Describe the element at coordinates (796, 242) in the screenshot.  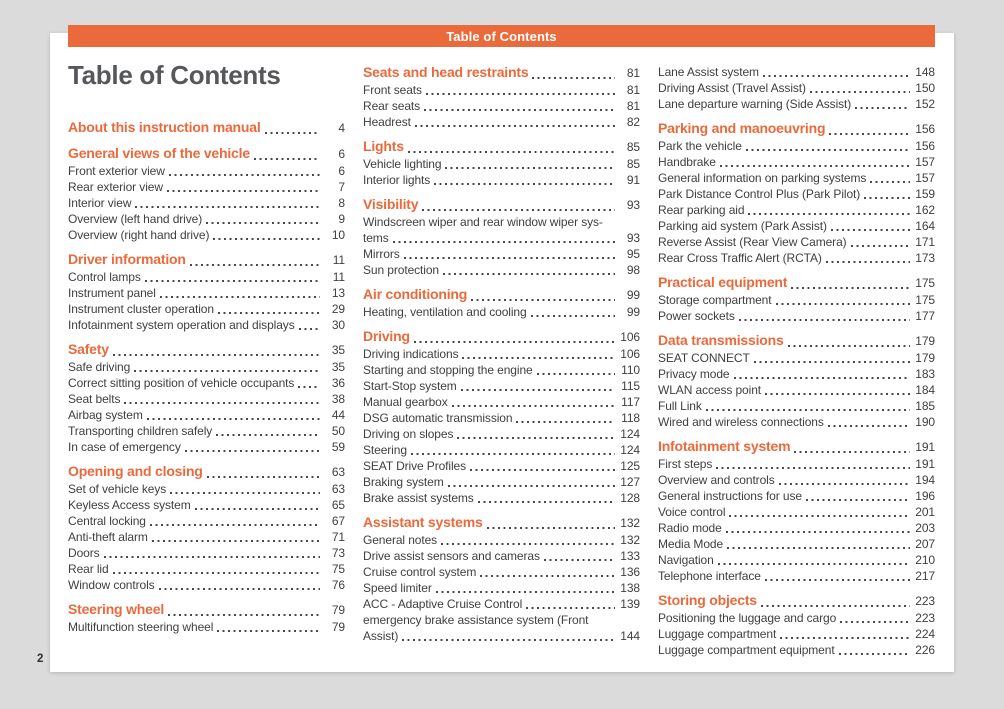
I see `toc-entry: Reverse Assist (Rear View Camera) 171` at that location.